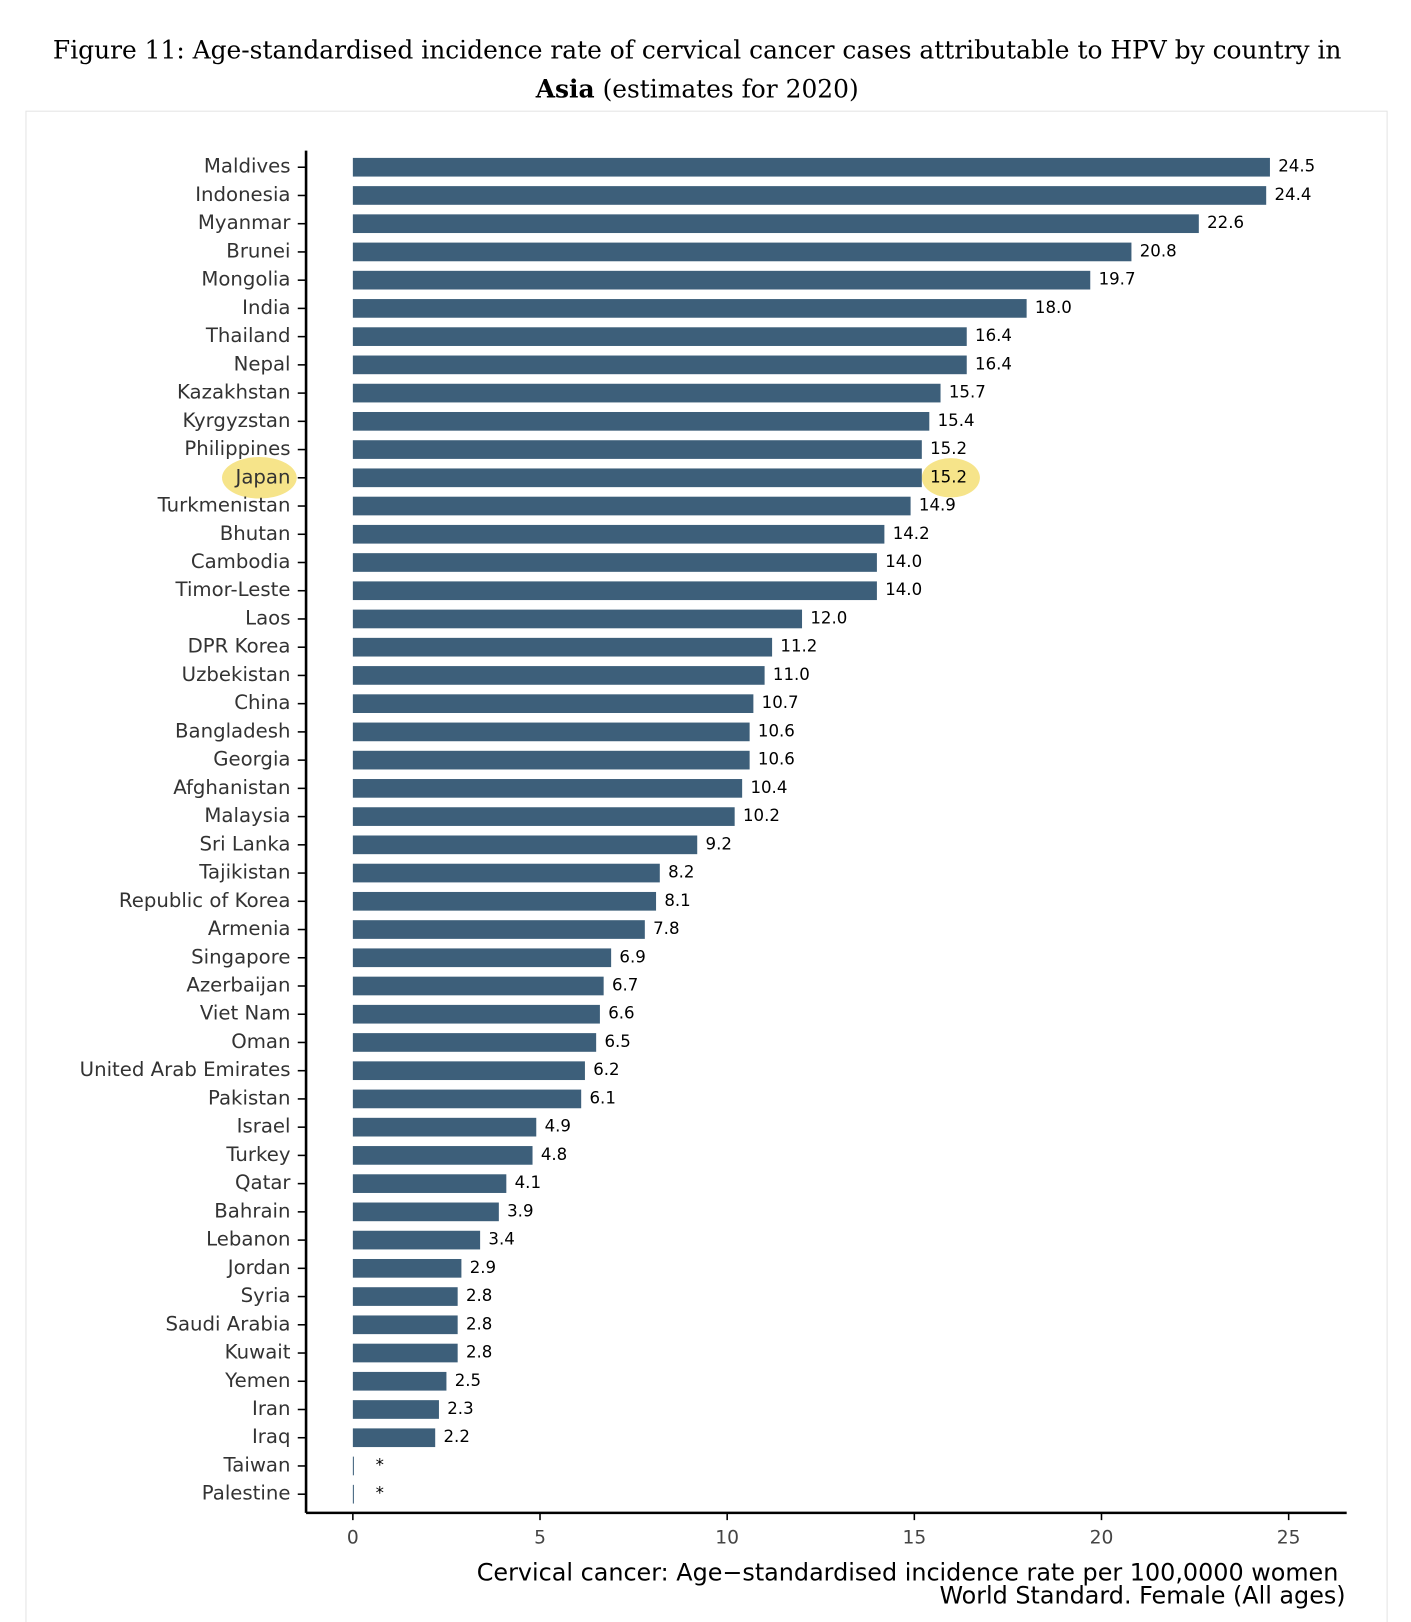 This screenshot has width=1411, height=1622. Describe the element at coordinates (233, 730) in the screenshot. I see `y-tick-label: Bangladesh` at that location.